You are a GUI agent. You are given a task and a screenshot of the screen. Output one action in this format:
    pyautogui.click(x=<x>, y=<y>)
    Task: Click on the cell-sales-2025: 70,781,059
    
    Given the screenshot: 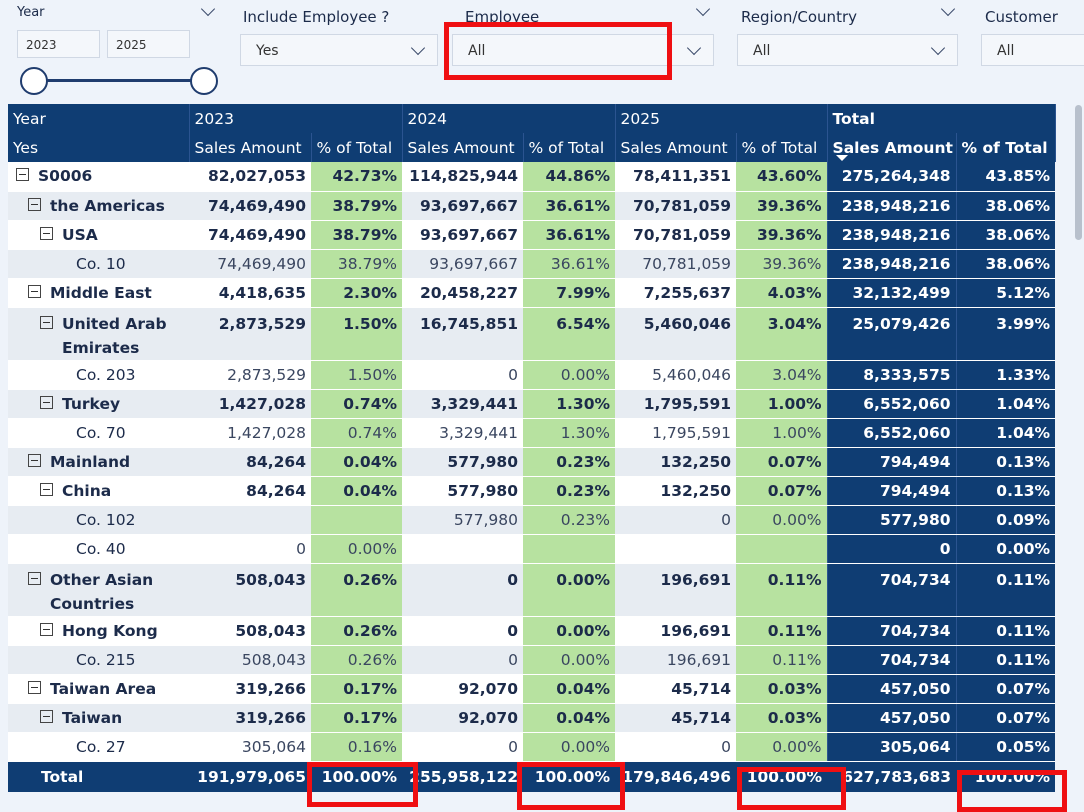 What is the action you would take?
    pyautogui.click(x=676, y=264)
    